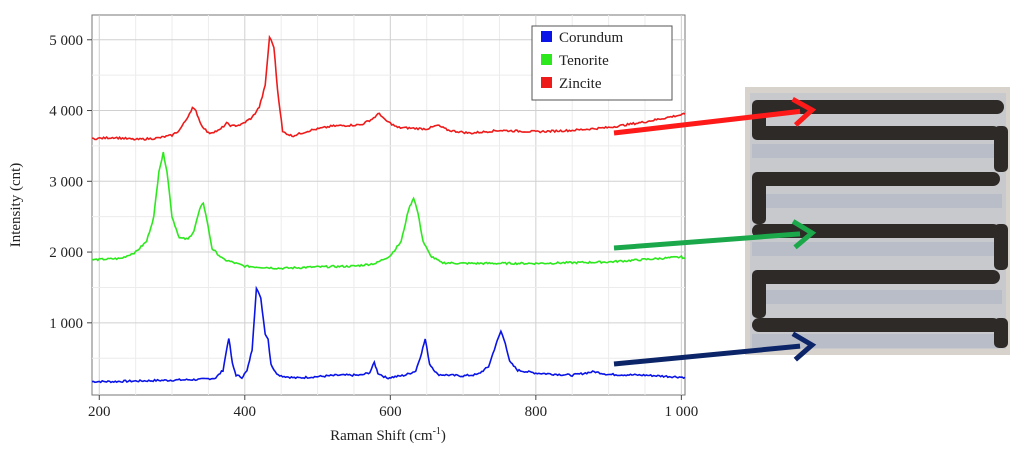  I want to click on legend-swatch-tenorite, so click(546, 59).